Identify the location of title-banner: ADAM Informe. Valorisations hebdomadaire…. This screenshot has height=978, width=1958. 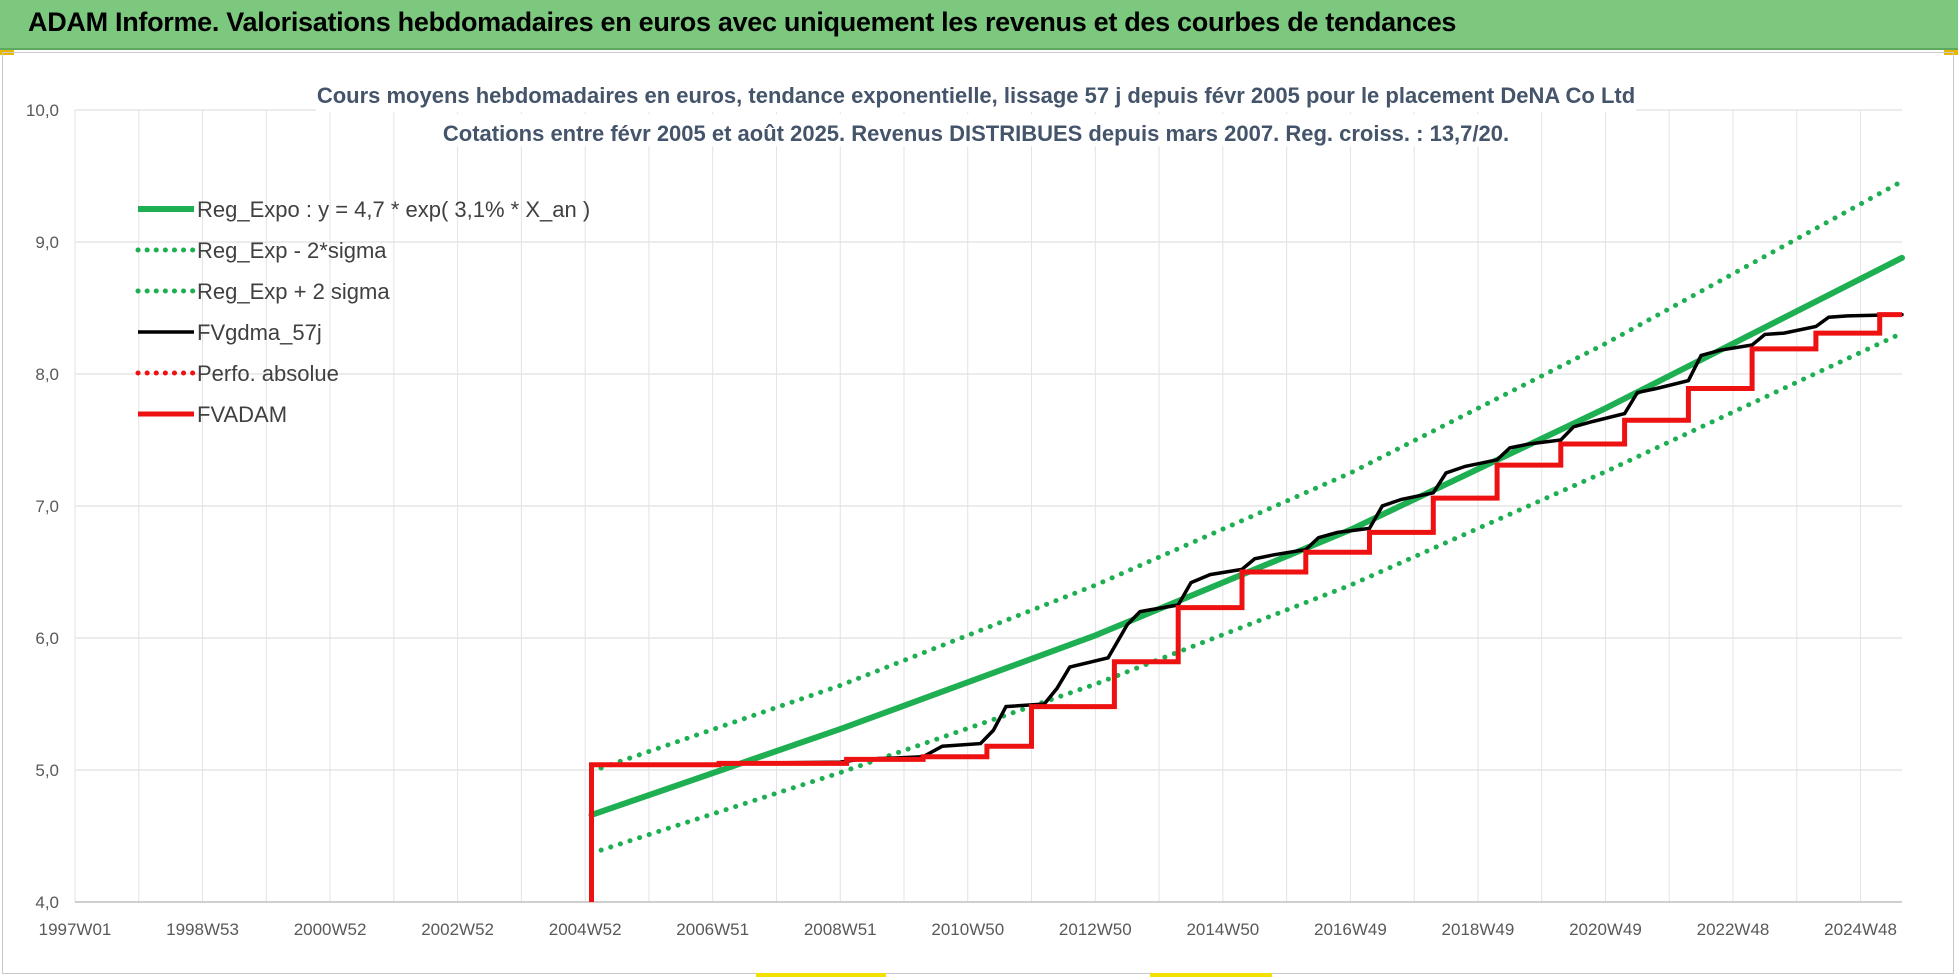
(979, 25).